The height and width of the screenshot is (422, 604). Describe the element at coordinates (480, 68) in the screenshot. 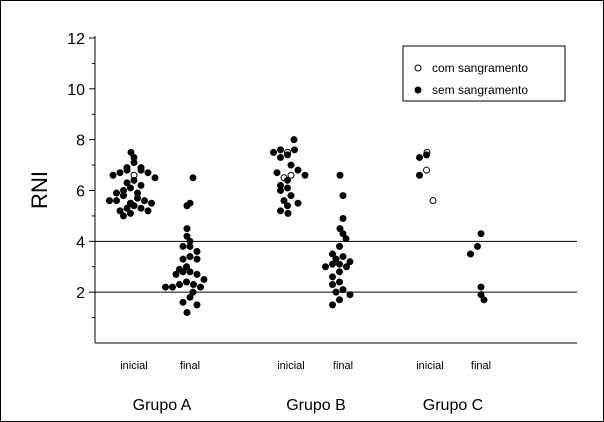

I see `legend-label-com-sangramento: com sangramento` at that location.